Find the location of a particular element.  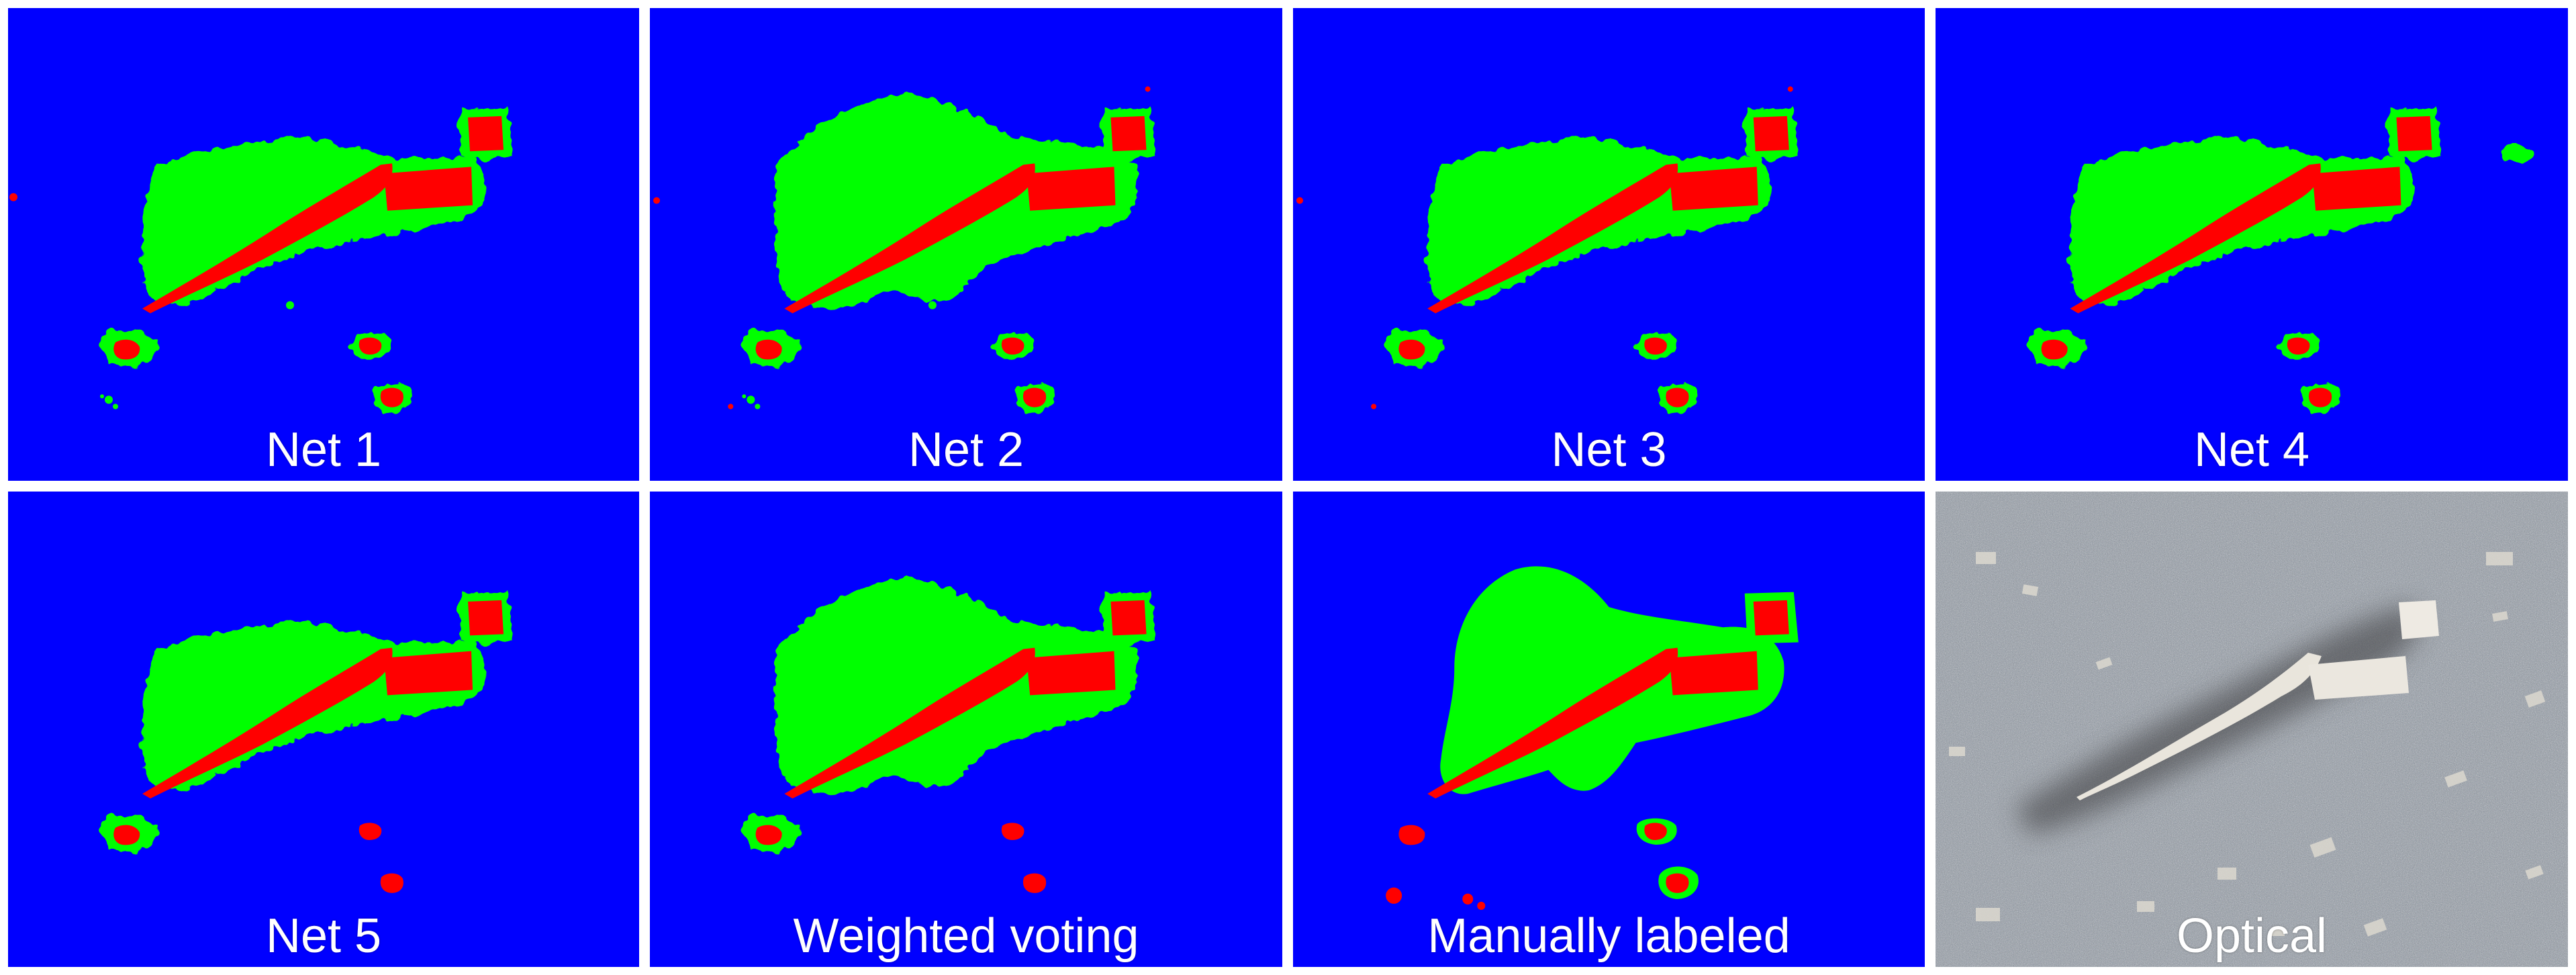

panel-net5: Net 5 is located at coordinates (323, 730).